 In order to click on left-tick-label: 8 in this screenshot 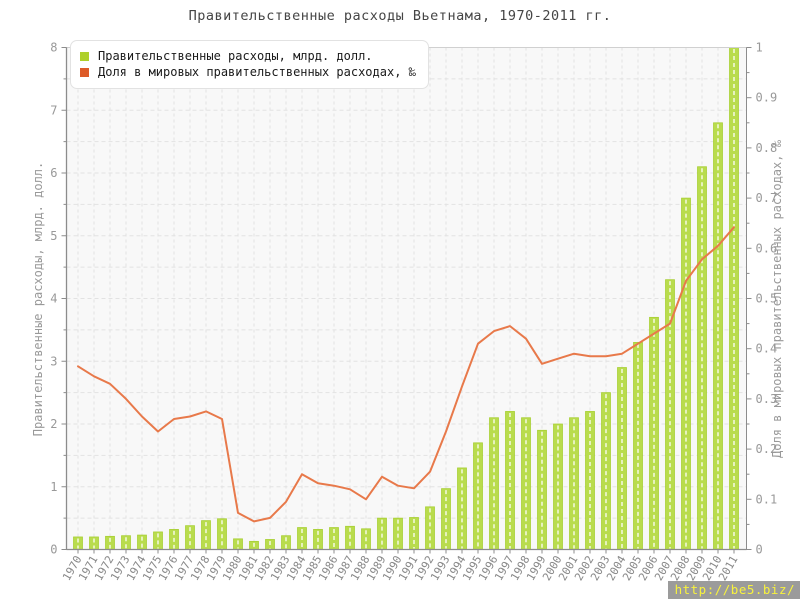, I will do `click(53, 48)`.